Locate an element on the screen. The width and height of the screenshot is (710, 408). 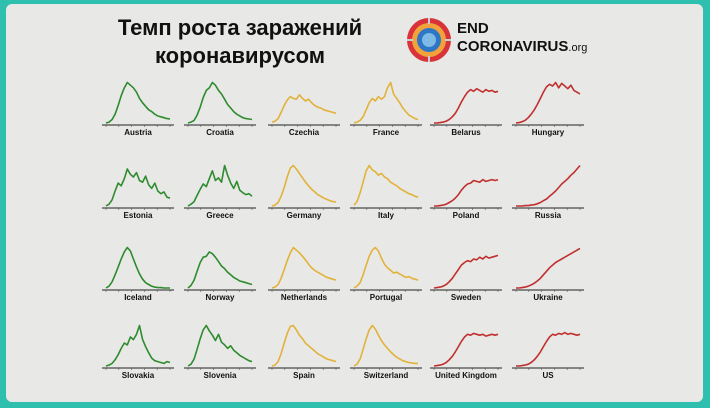
mini-chart-austria: Austria is located at coordinates (138, 109).